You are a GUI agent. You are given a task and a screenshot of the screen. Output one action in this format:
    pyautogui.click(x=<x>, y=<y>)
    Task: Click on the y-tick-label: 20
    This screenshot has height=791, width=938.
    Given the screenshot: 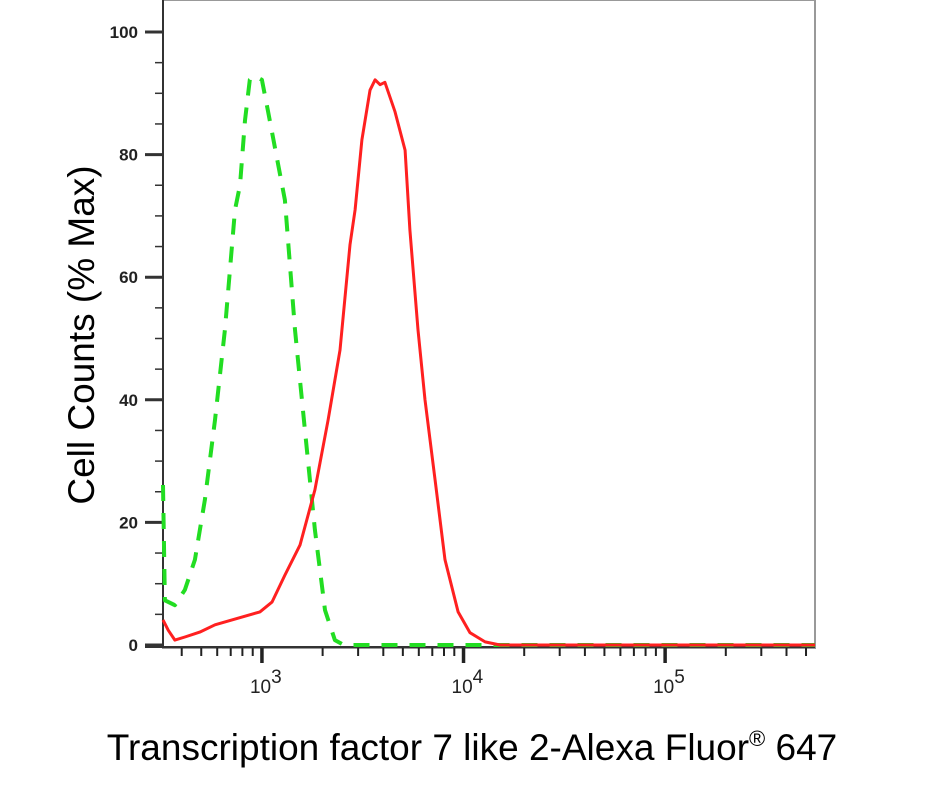 What is the action you would take?
    pyautogui.click(x=128, y=522)
    